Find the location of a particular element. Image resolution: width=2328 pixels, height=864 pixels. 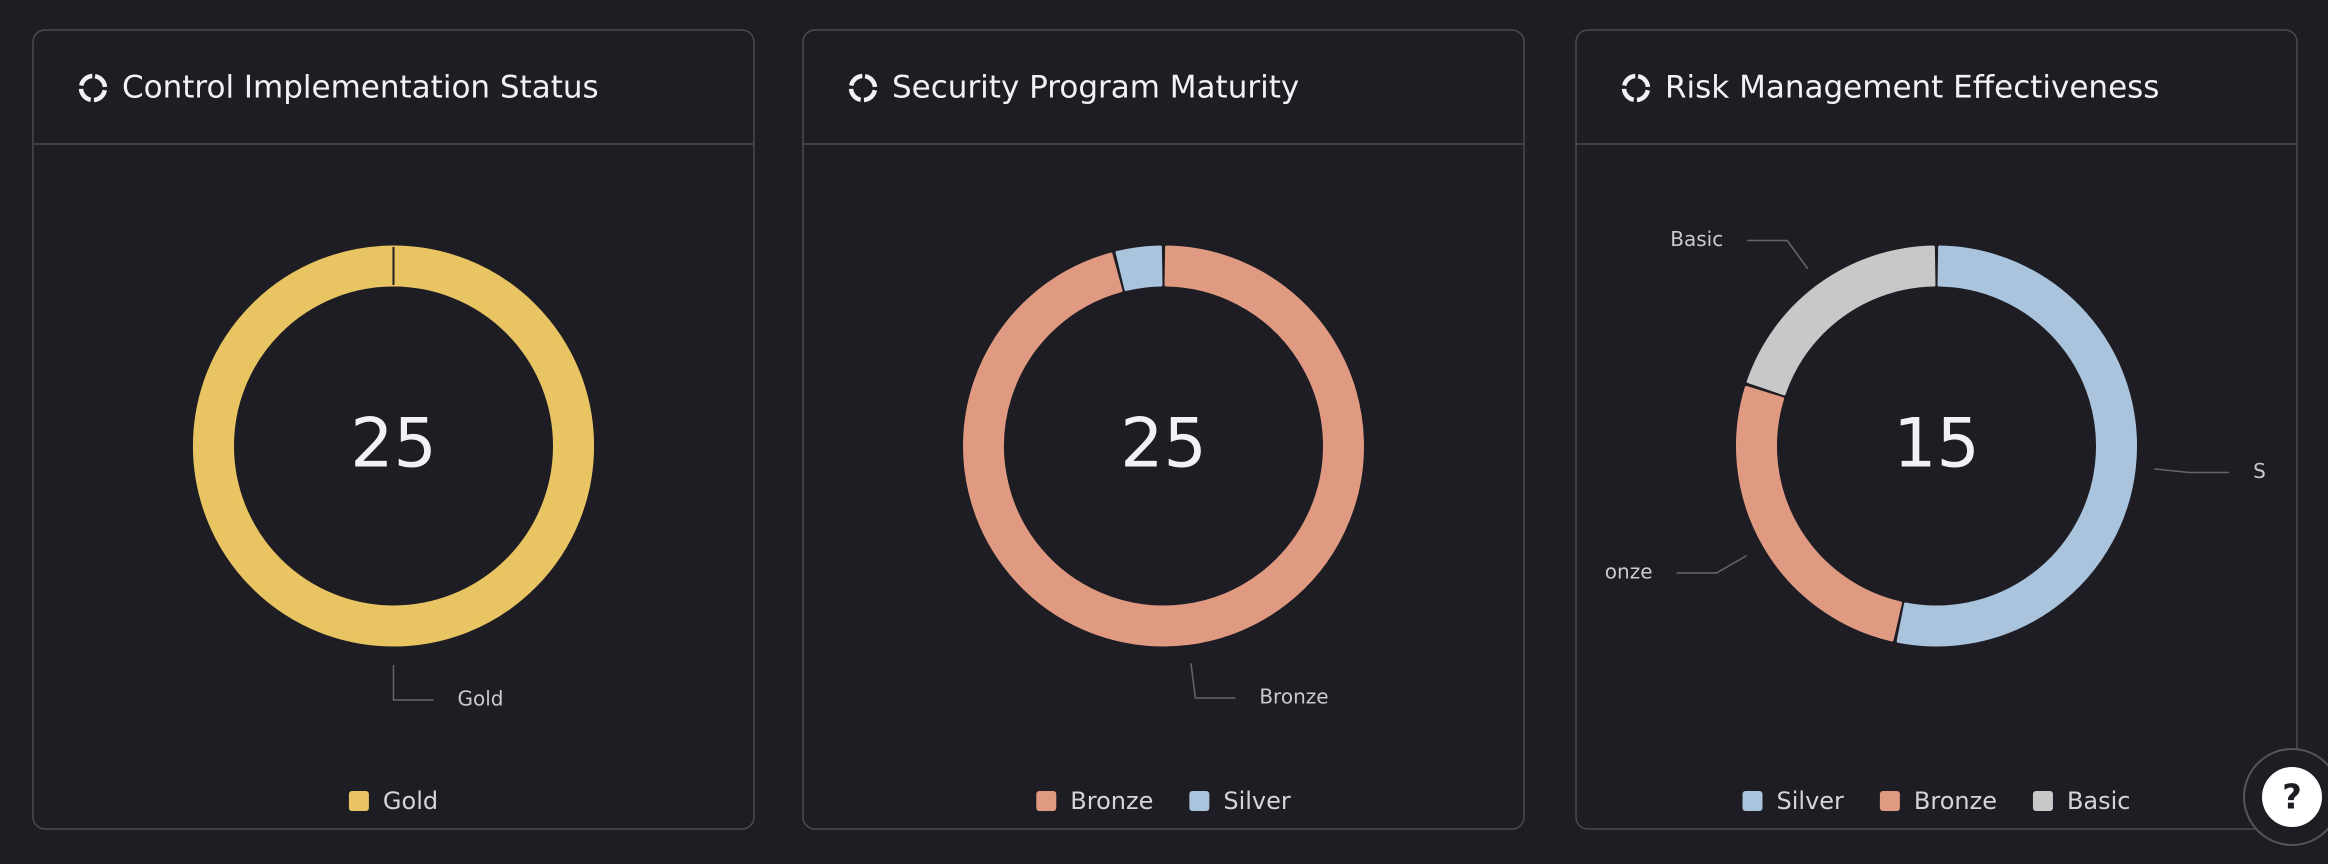

help-text: ? is located at coordinates (2292, 798).